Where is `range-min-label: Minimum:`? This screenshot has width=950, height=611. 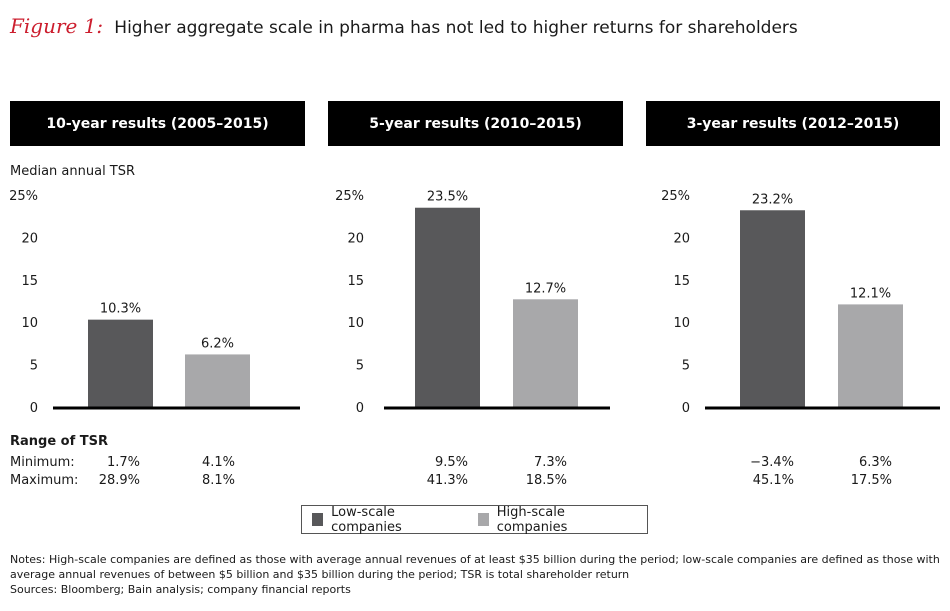 range-min-label: Minimum: is located at coordinates (42, 462).